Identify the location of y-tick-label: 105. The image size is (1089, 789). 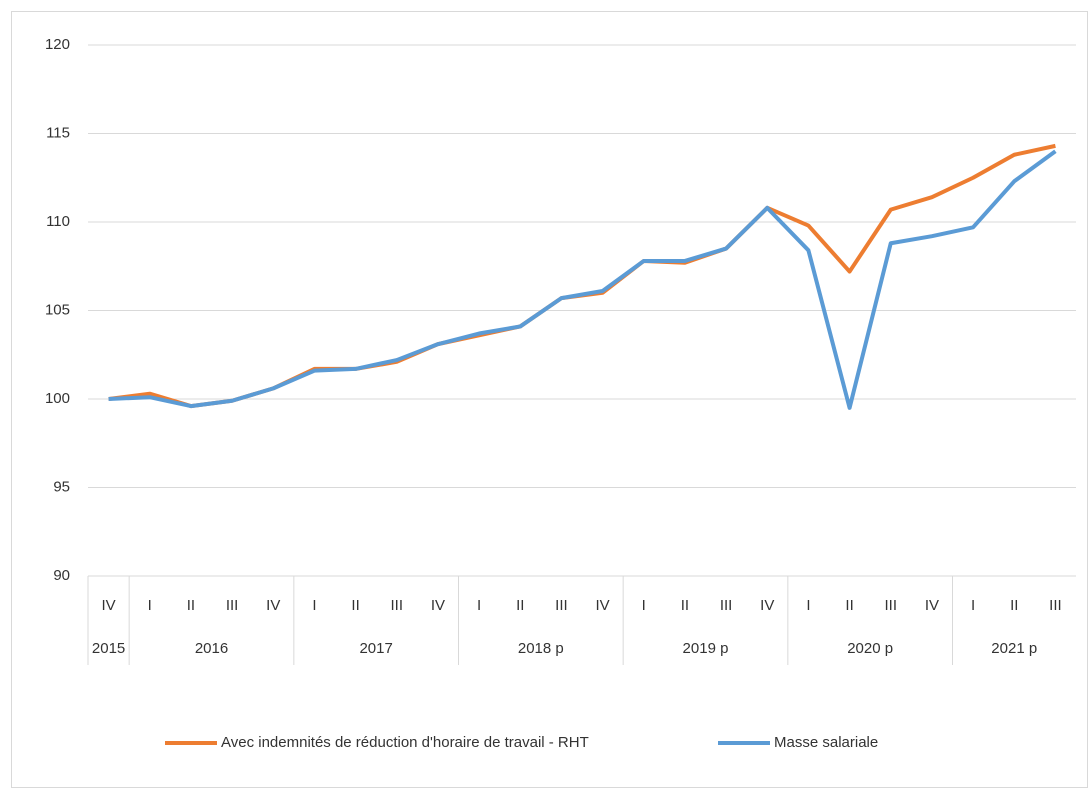
(57, 309).